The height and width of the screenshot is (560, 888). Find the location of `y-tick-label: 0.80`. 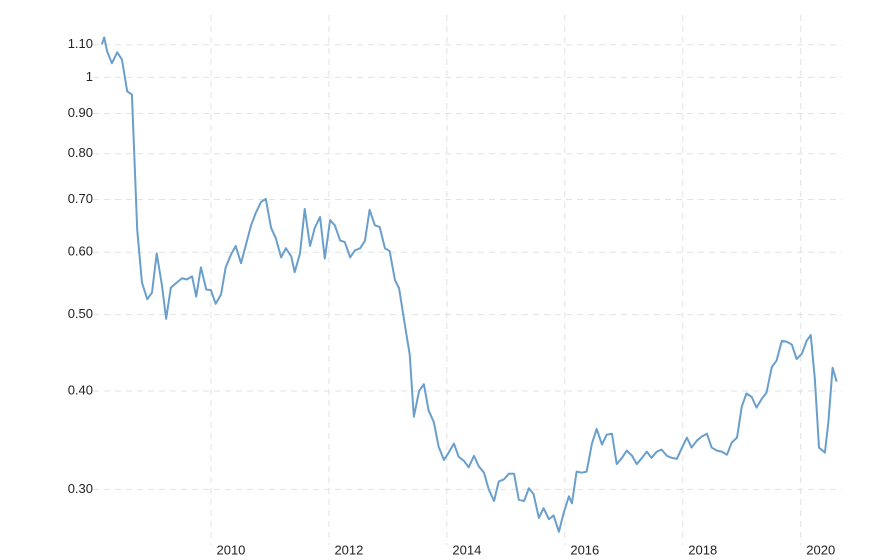

y-tick-label: 0.80 is located at coordinates (80, 152).